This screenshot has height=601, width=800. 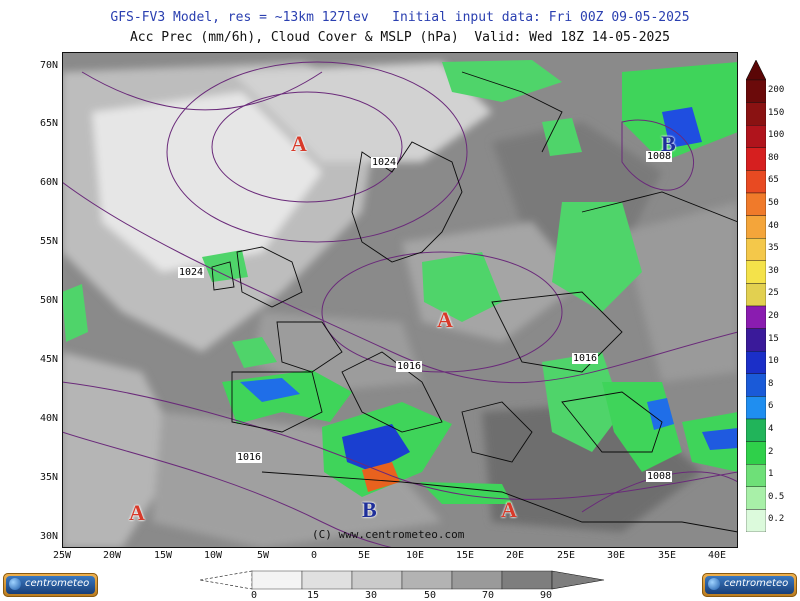 What do you see at coordinates (263, 555) in the screenshot?
I see `lon-label: 5W` at bounding box center [263, 555].